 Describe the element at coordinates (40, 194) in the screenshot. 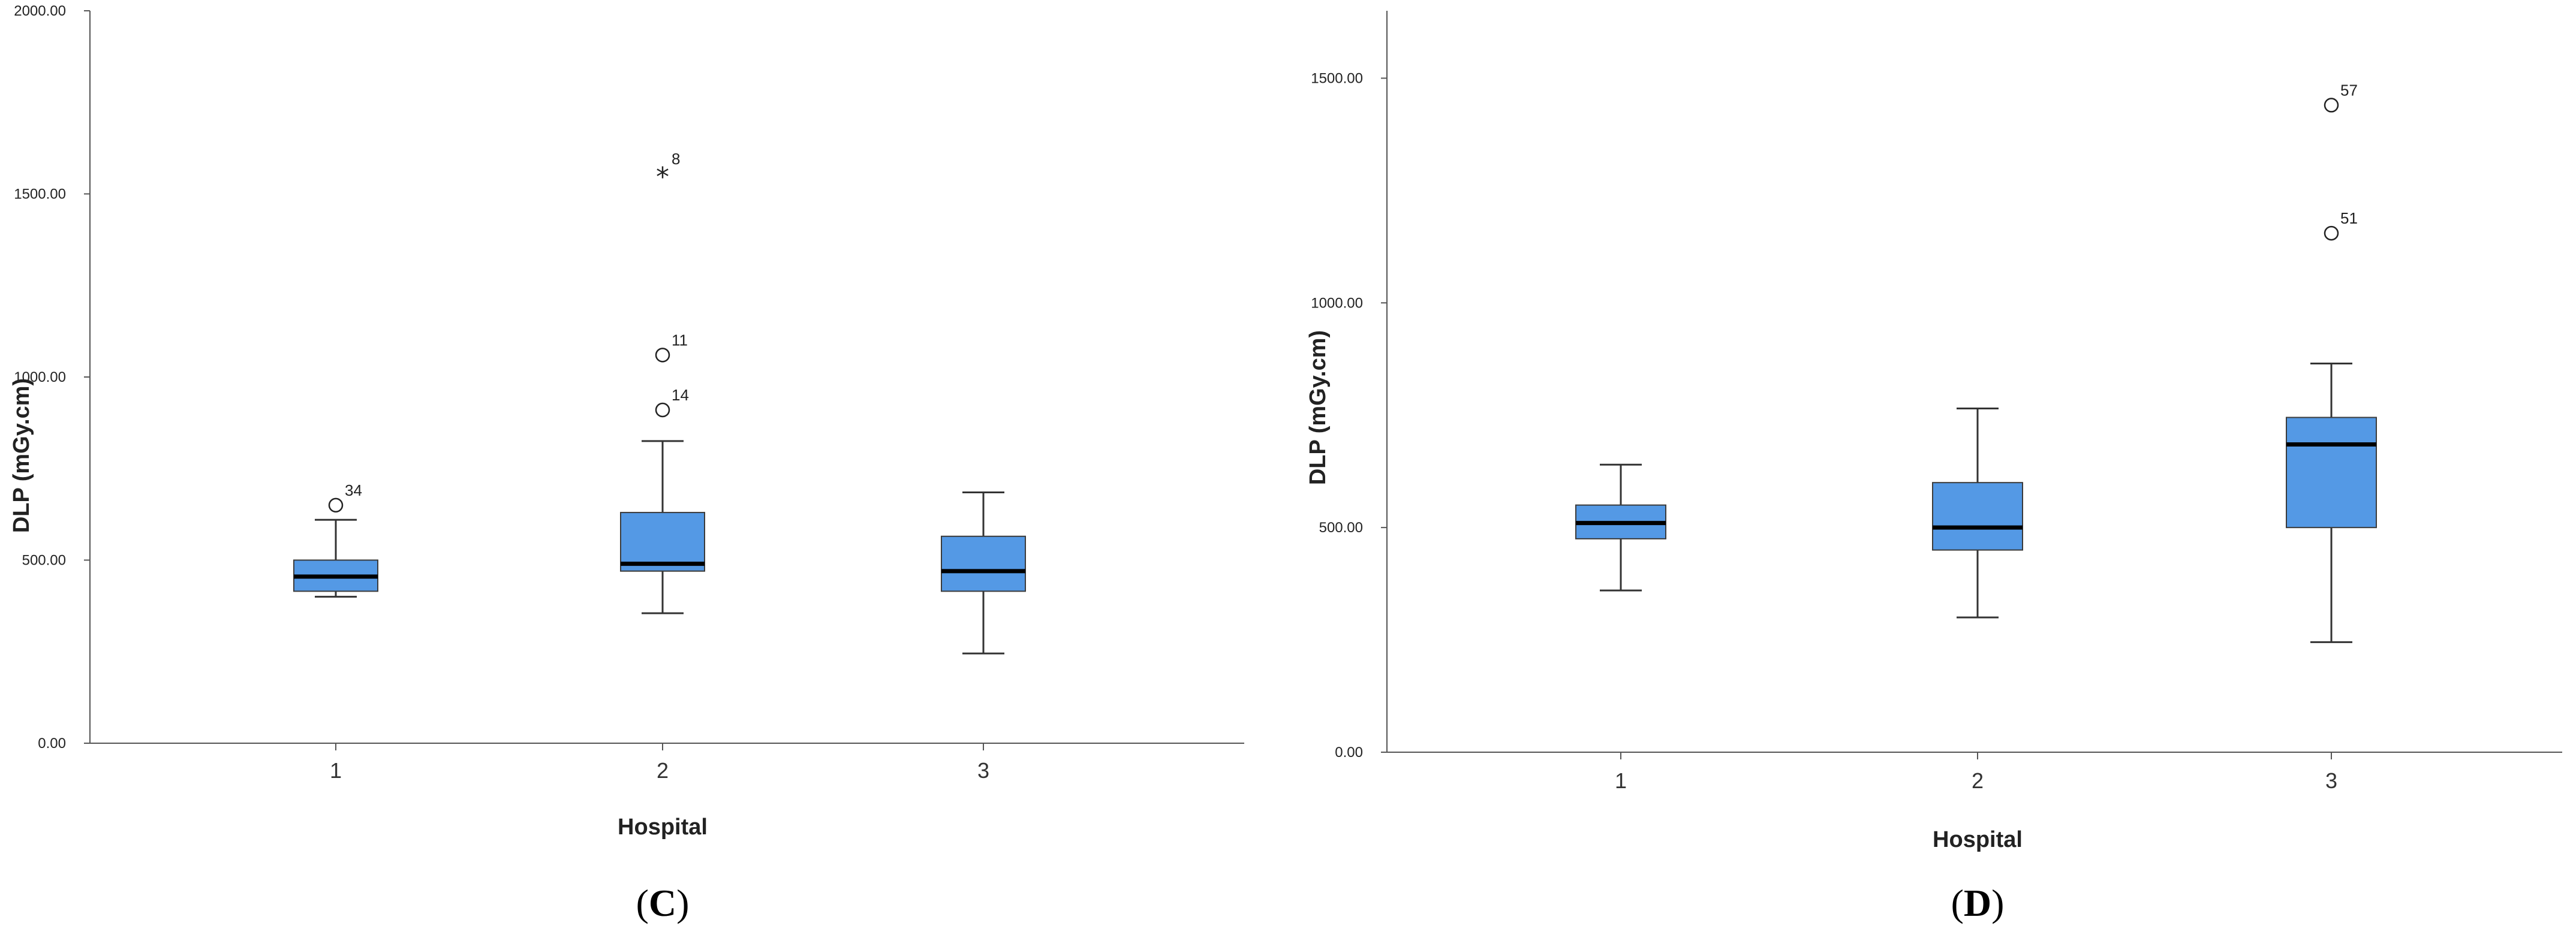

I see `y-tick-label-c-3: 1500.00` at that location.